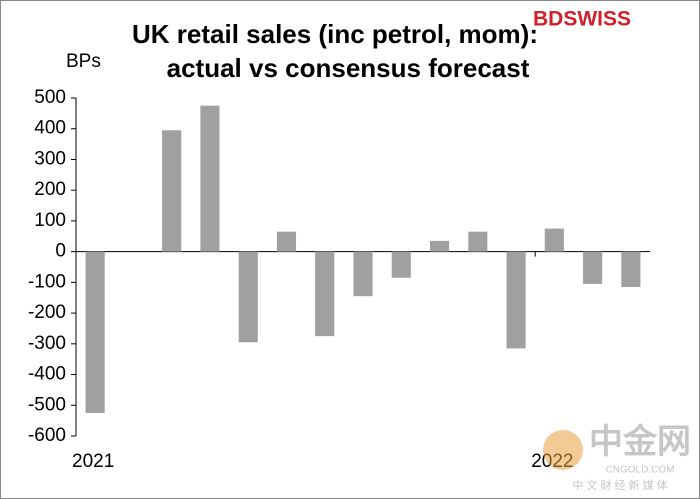  I want to click on y-tick-label: 200, so click(50, 189).